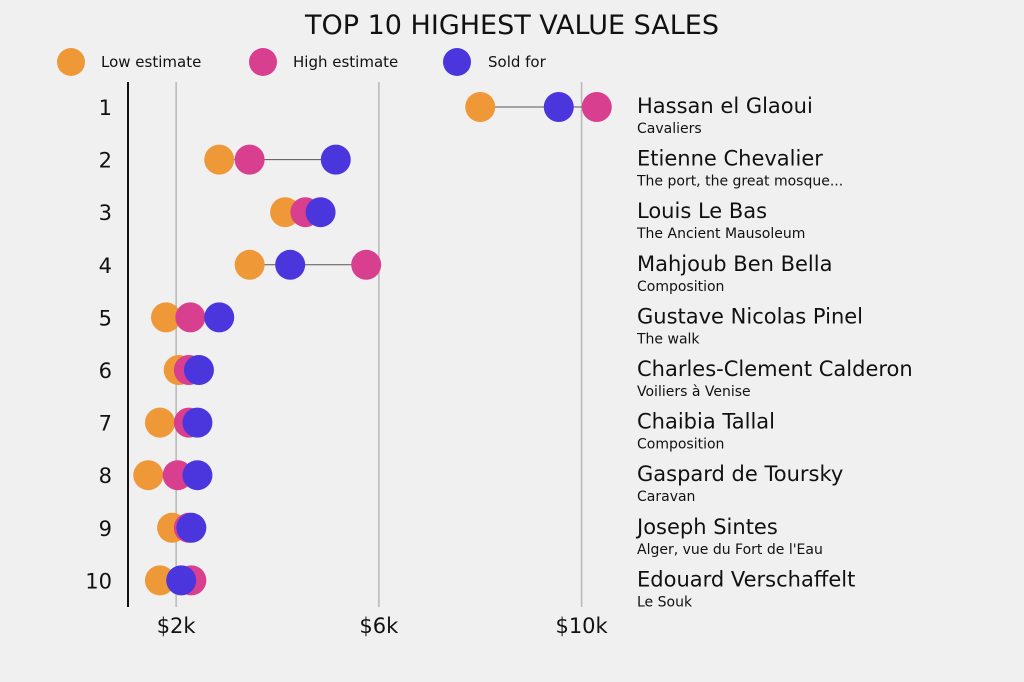  What do you see at coordinates (105, 266) in the screenshot?
I see `rank-label: 4` at bounding box center [105, 266].